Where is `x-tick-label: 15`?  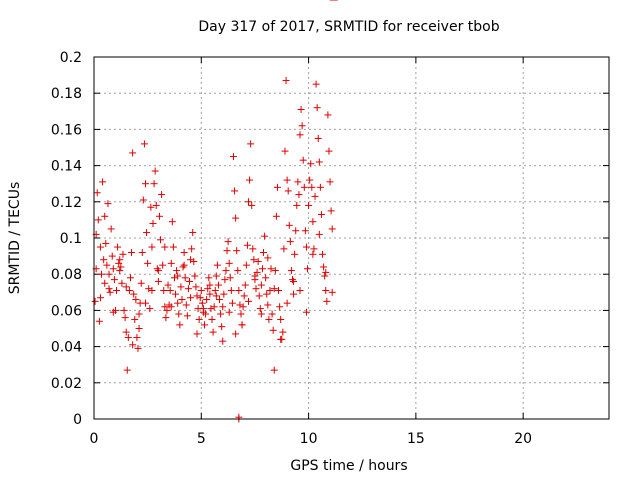 x-tick-label: 15 is located at coordinates (416, 439).